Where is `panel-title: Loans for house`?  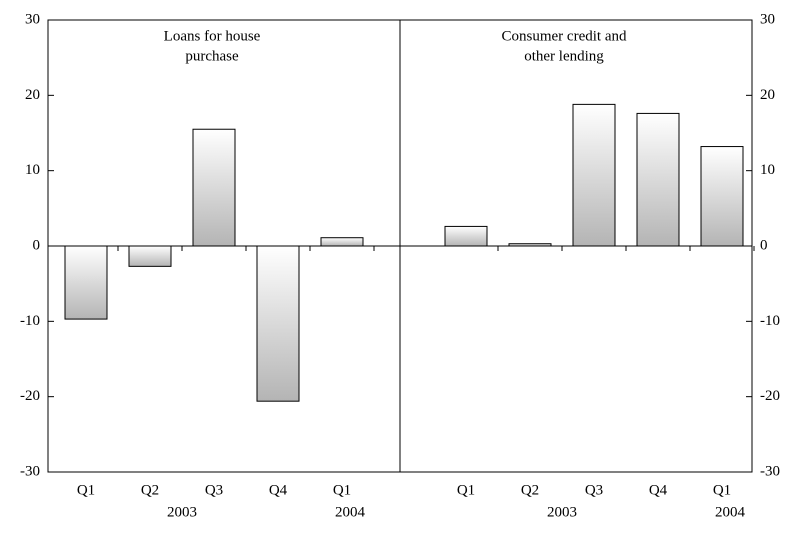 panel-title: Loans for house is located at coordinates (212, 36).